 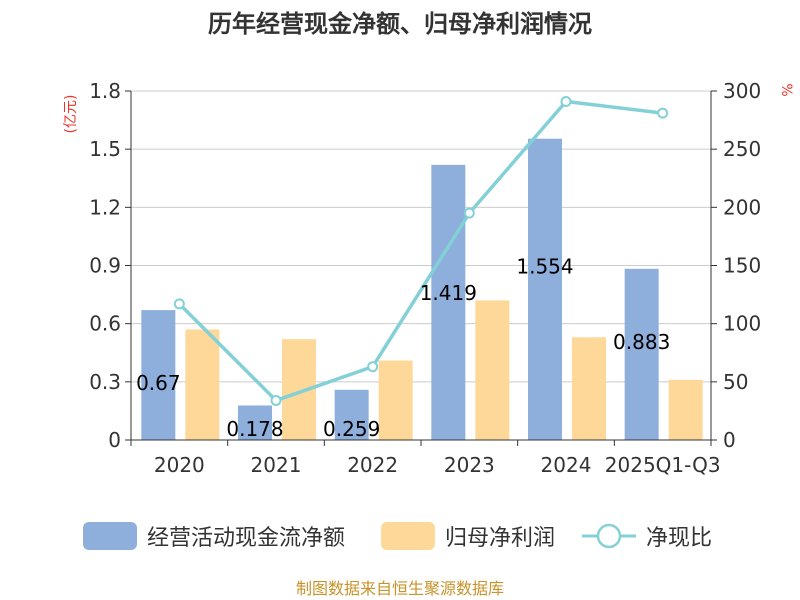 I want to click on x-tick-label: 2023, so click(x=469, y=465).